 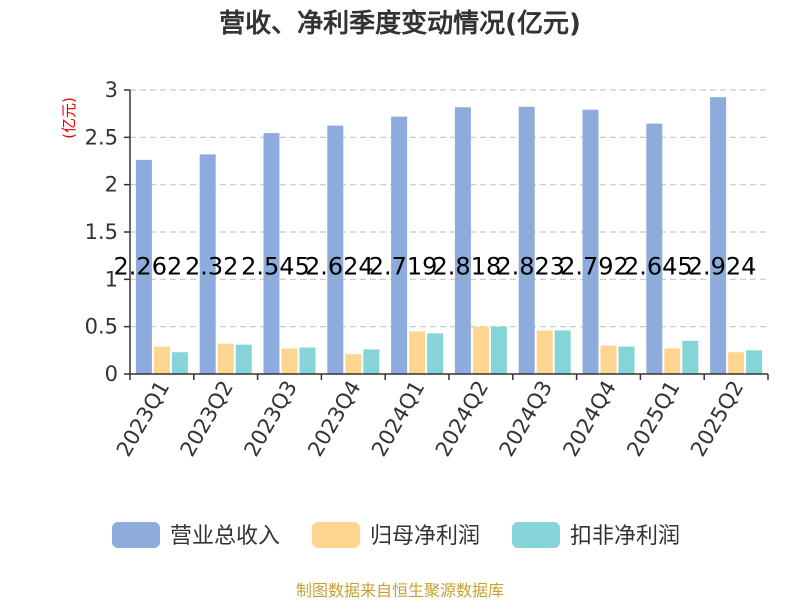 What do you see at coordinates (334, 419) in the screenshot?
I see `x-tick-label: 2023Q4` at bounding box center [334, 419].